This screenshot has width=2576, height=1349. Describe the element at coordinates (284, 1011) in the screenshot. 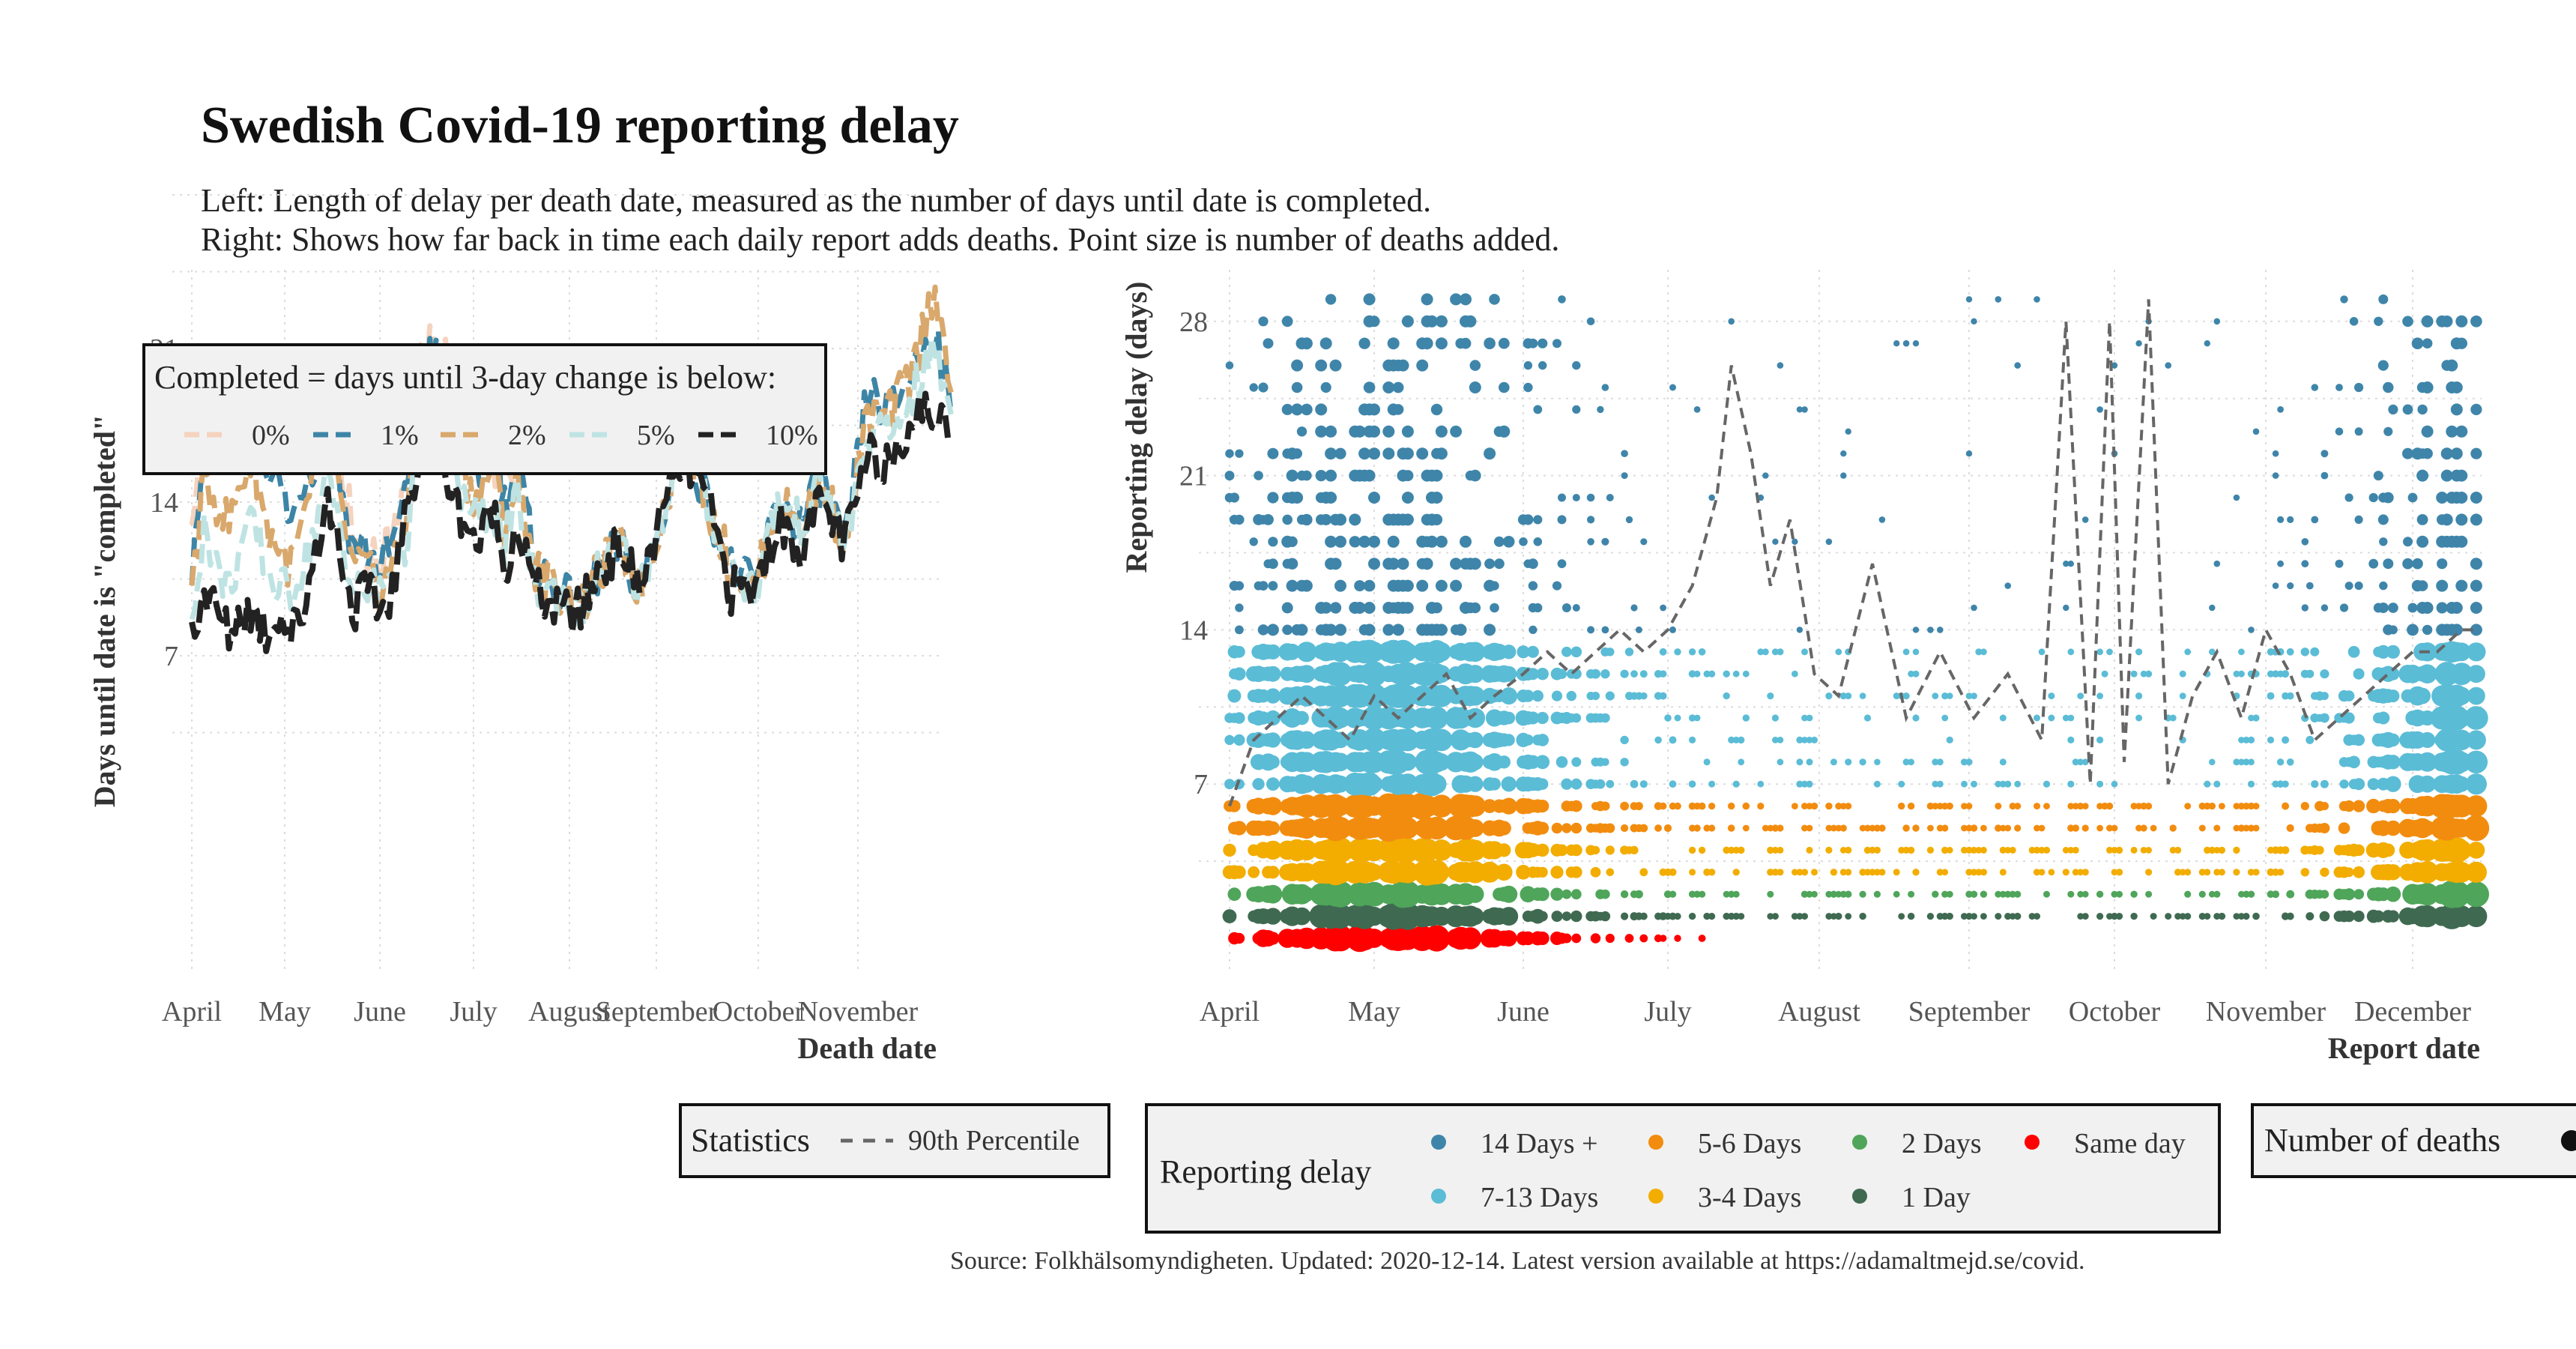

I see `left-x-tick-label: May` at that location.